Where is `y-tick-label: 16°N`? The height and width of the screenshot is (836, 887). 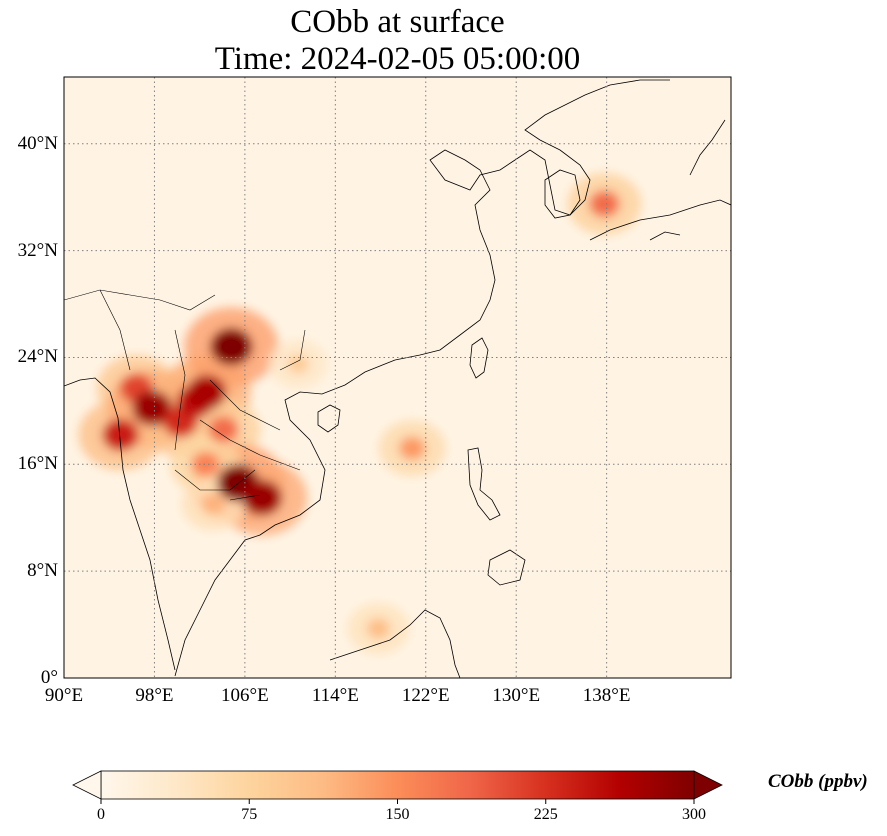
y-tick-label: 16°N is located at coordinates (37, 464).